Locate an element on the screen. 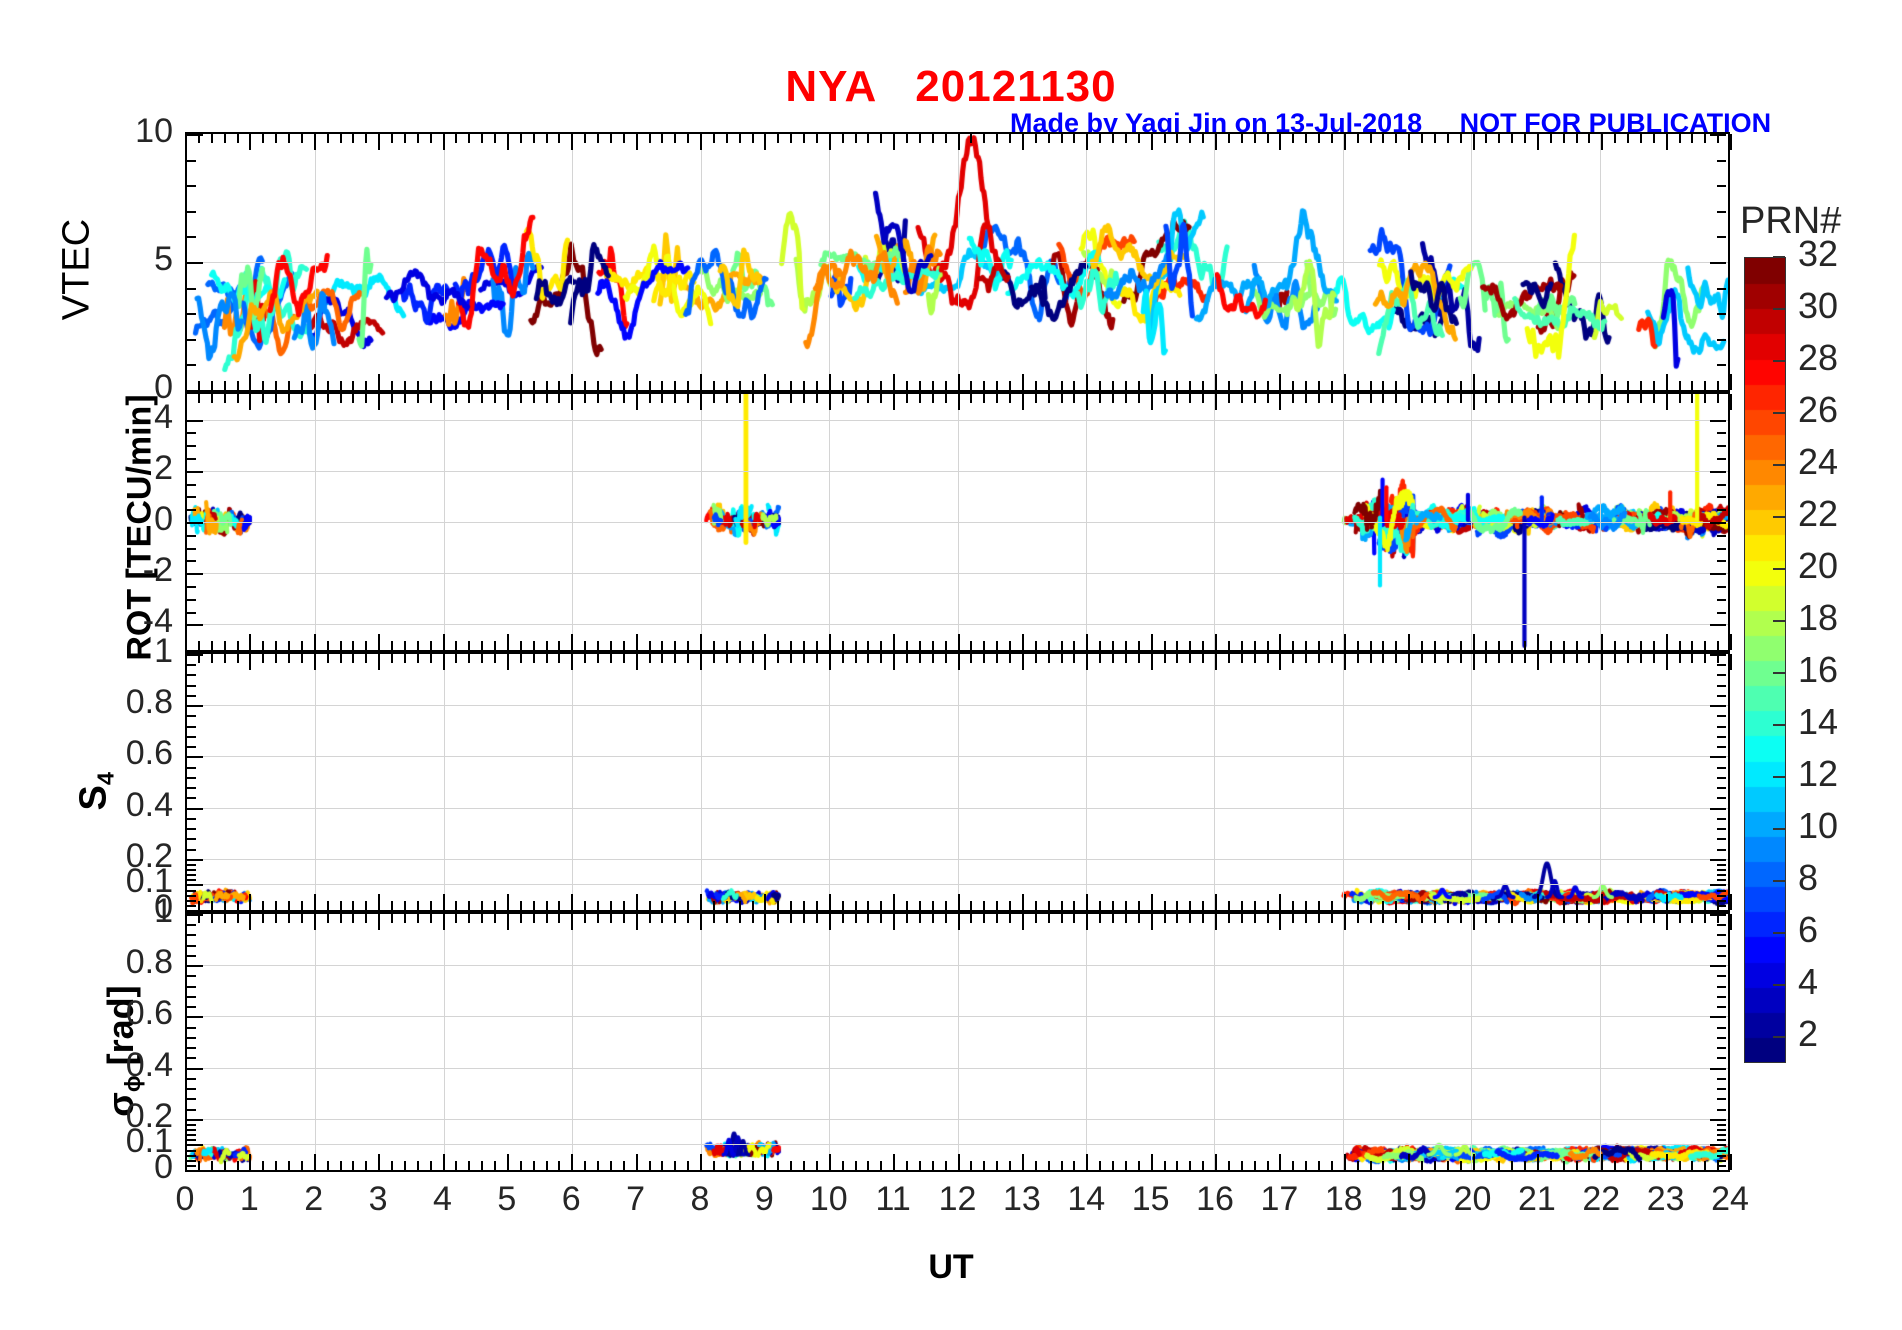 Image resolution: width=1902 pixels, height=1330 pixels. xtick-top-rot is located at coordinates (1280, 402).